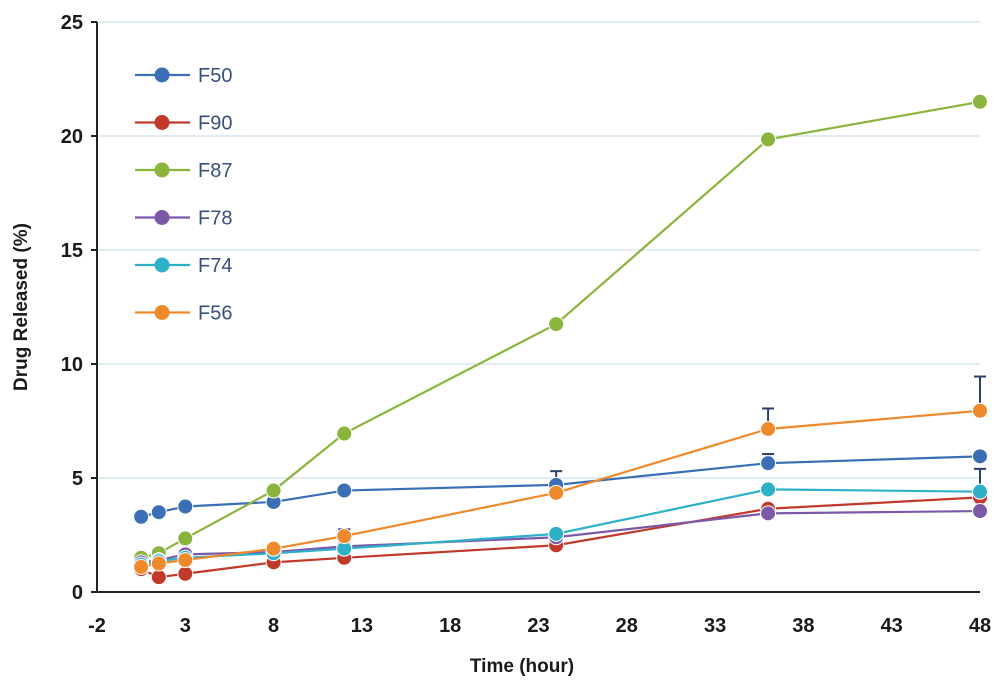 The width and height of the screenshot is (1000, 685). I want to click on y-tick-label: 0, so click(77, 593).